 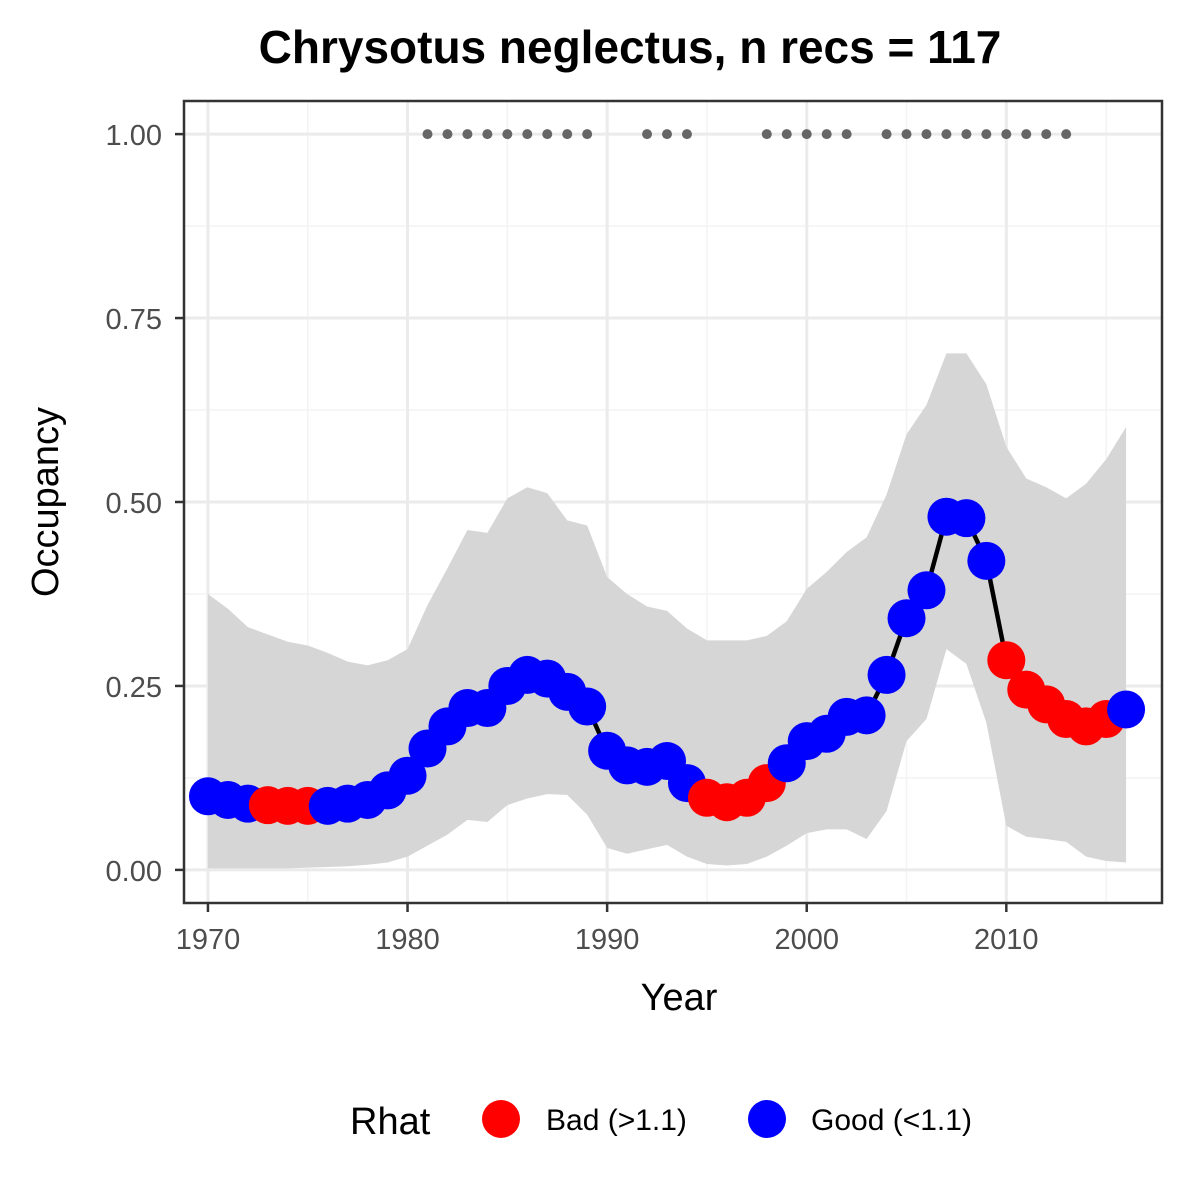 I want to click on y-tick-label: 0.75, so click(x=134, y=320).